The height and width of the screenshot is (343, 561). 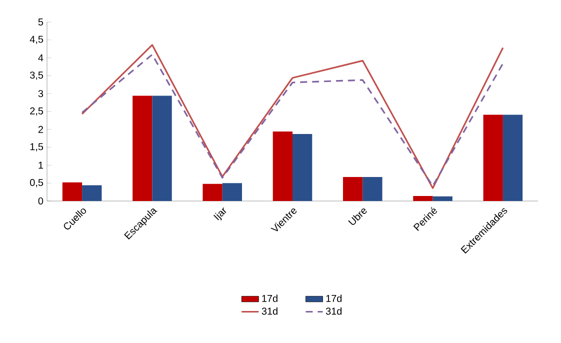 I want to click on y-tick-label: 0, so click(x=41, y=201).